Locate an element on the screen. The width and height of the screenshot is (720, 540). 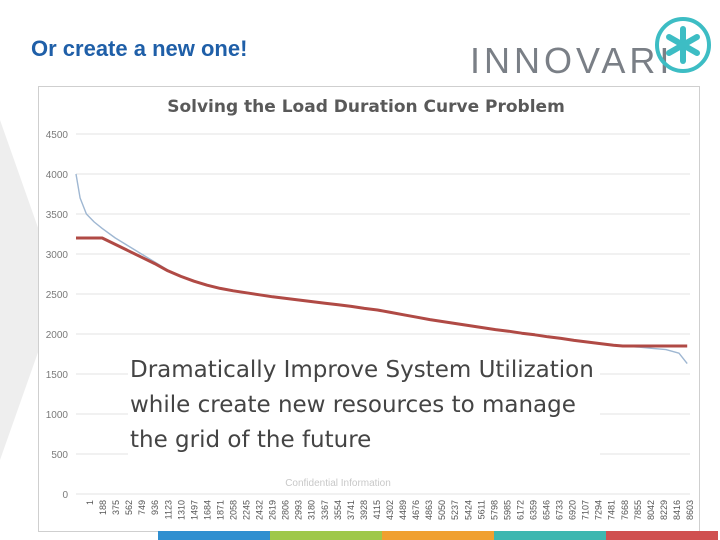
x-tick-label: 1123 is located at coordinates (168, 509).